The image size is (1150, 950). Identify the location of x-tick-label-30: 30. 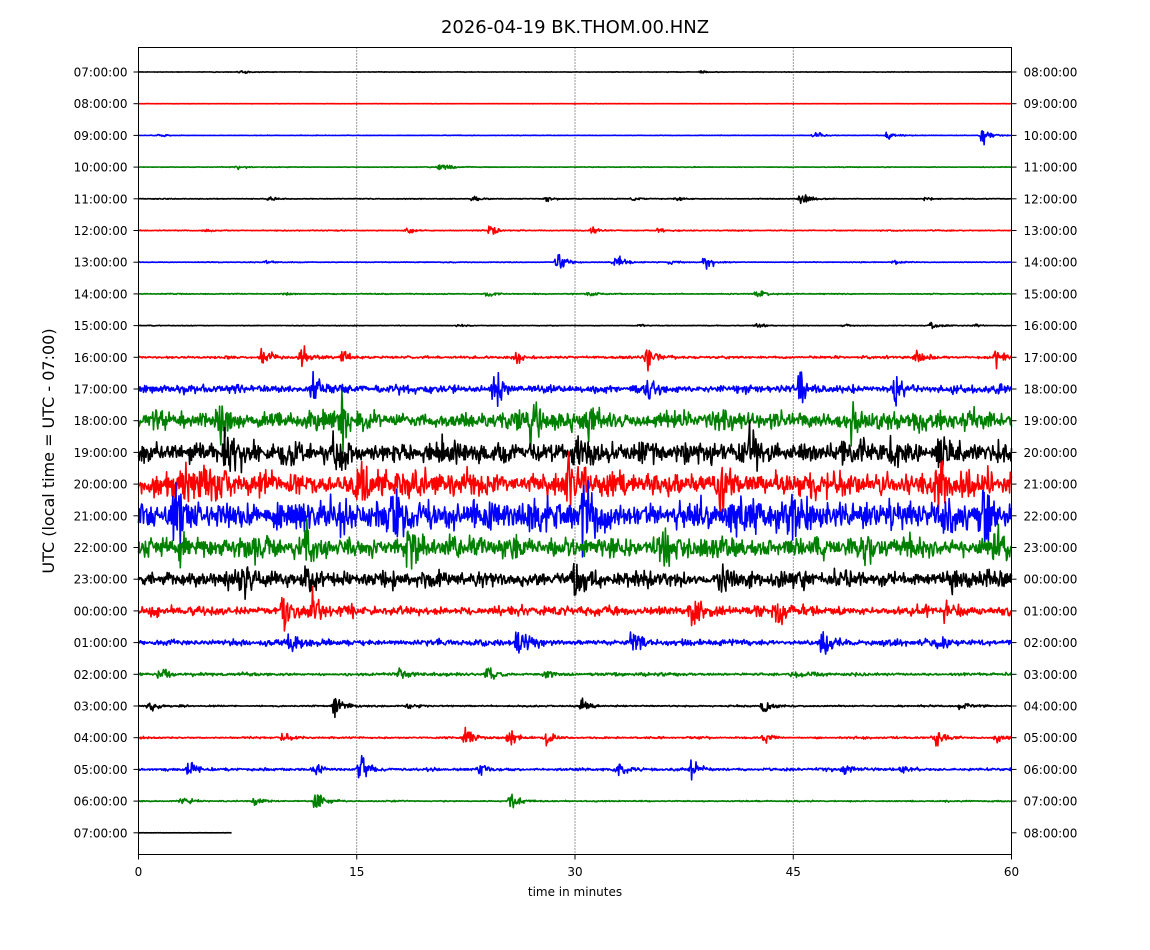
(574, 872).